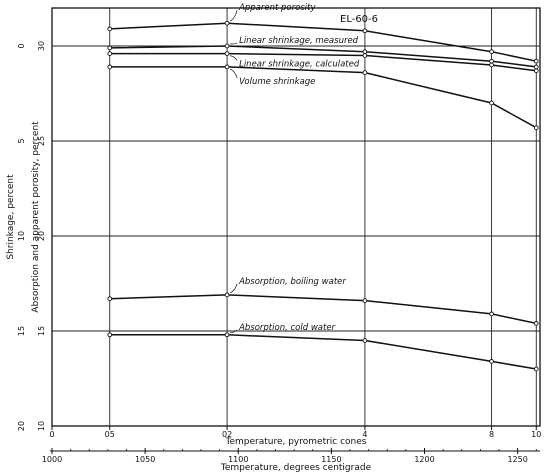  Describe the element at coordinates (41, 46) in the screenshot. I see `y-inner-tick-label: 30` at that location.